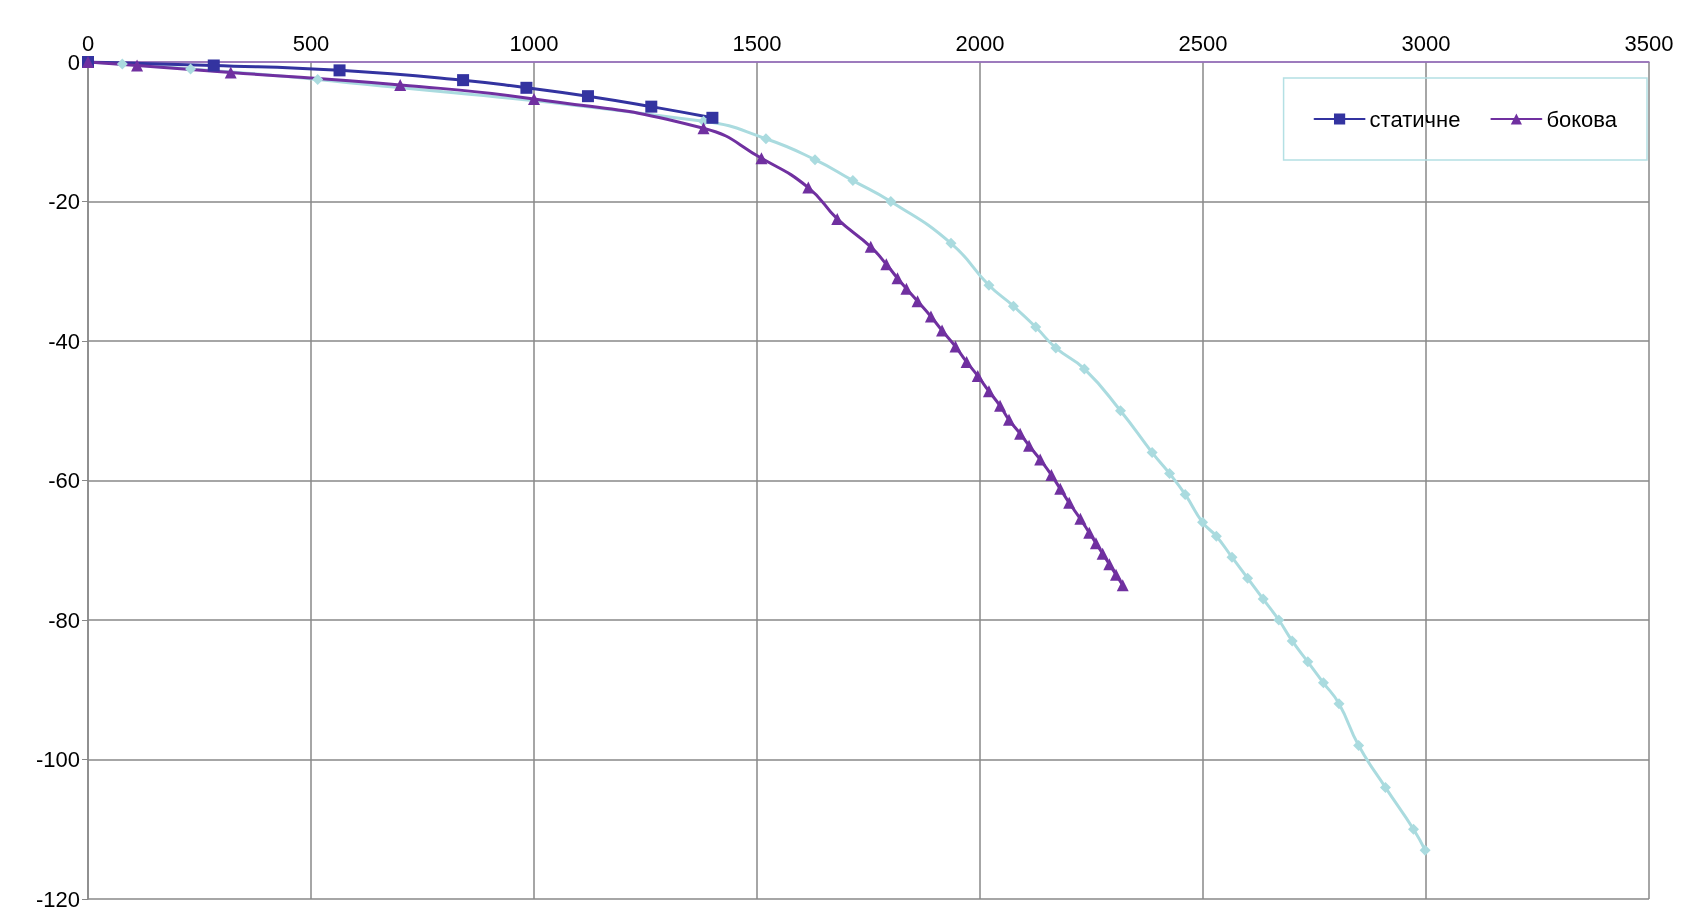  I want to click on x-tick-label: 2000, so click(980, 43).